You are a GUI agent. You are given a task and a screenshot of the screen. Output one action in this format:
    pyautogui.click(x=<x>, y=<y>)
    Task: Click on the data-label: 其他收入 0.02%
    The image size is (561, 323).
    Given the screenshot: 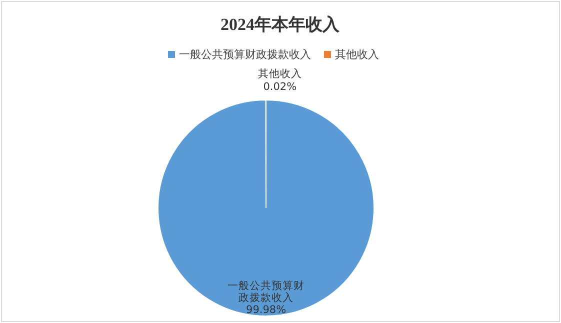 What is the action you would take?
    pyautogui.click(x=280, y=80)
    